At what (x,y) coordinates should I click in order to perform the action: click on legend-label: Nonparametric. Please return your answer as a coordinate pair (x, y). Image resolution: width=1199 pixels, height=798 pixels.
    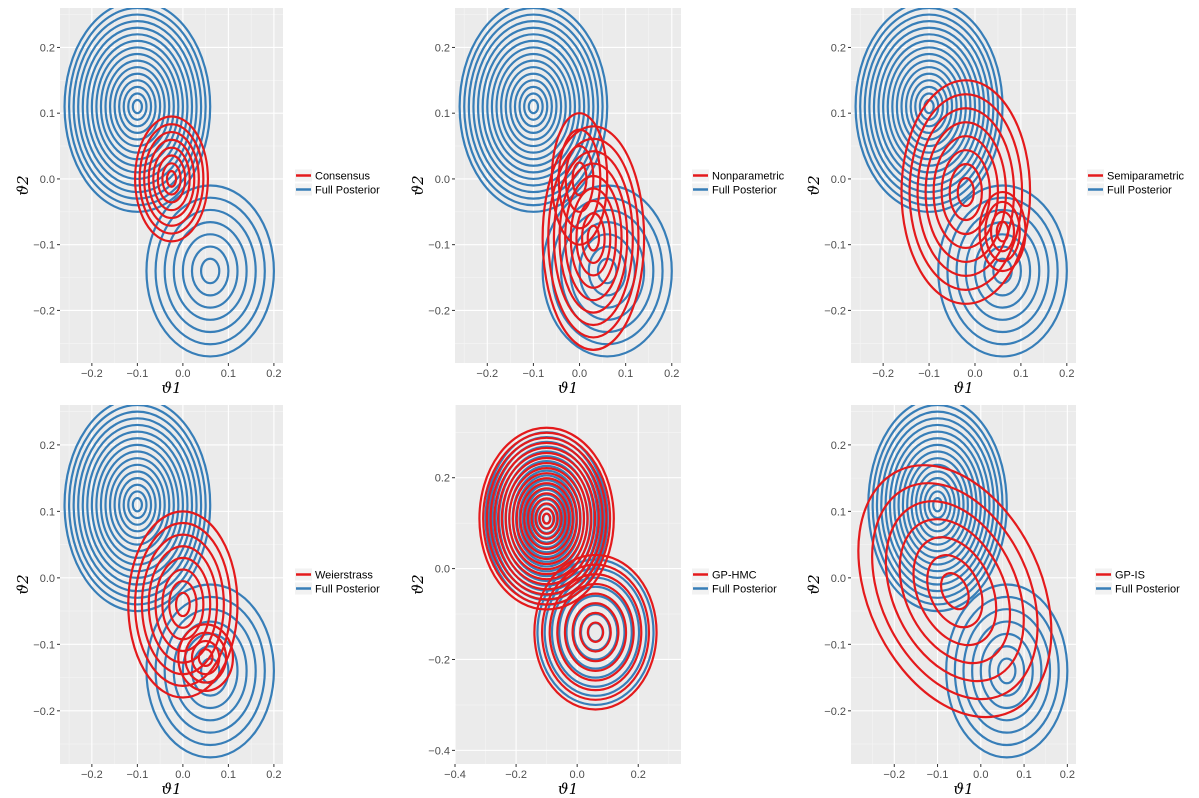
    Looking at the image, I should click on (748, 177).